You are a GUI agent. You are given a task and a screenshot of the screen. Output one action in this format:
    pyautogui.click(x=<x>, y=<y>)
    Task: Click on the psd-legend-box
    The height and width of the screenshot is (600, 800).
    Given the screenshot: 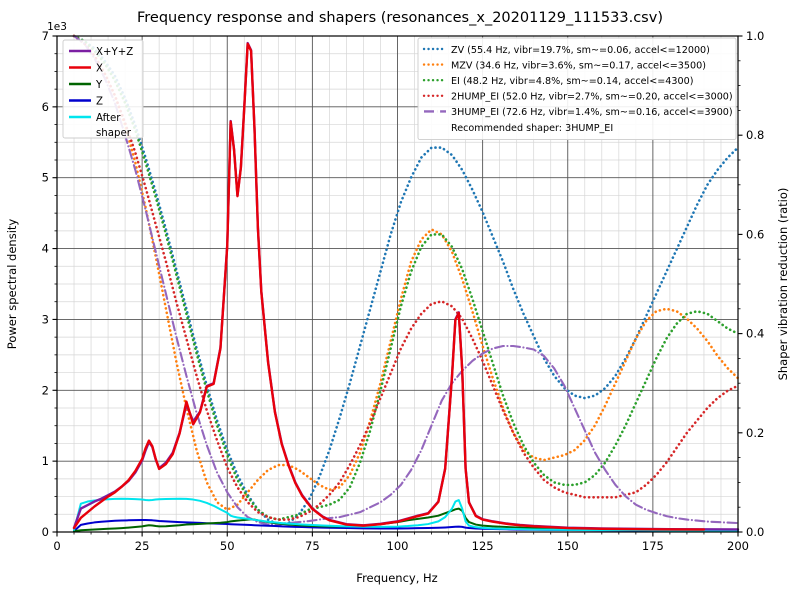 What is the action you would take?
    pyautogui.click(x=103, y=89)
    